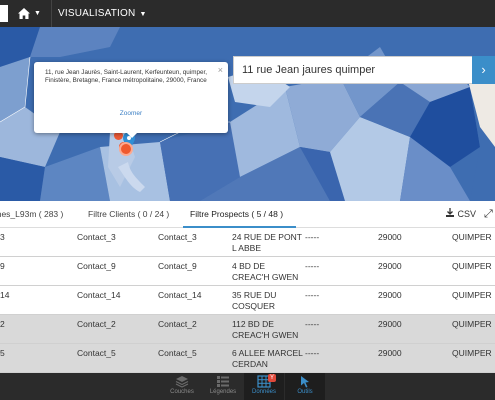 Image resolution: width=495 pixels, height=400 pixels. I want to click on divider, so click(51, 13).